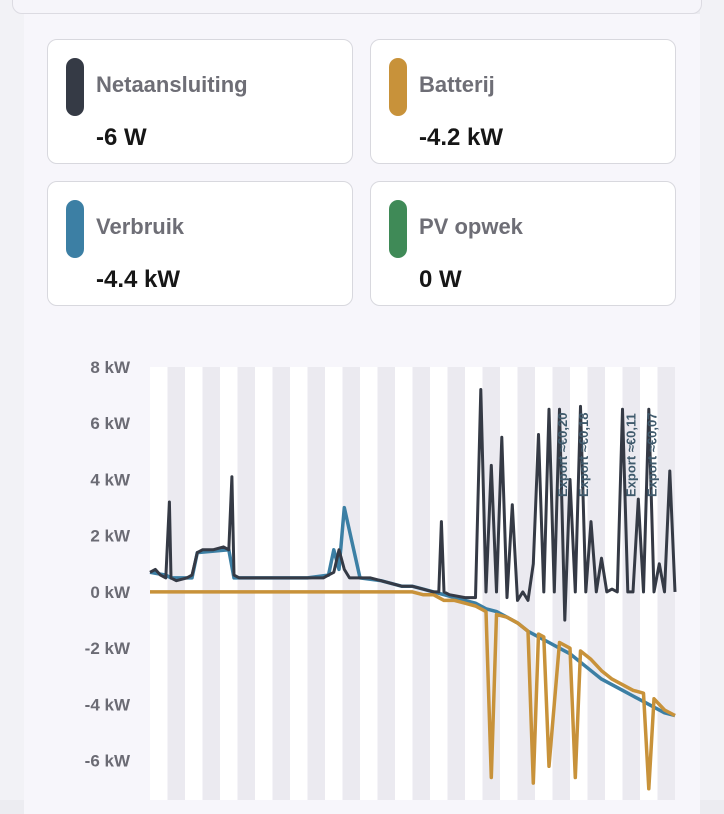 The height and width of the screenshot is (814, 724). Describe the element at coordinates (110, 367) in the screenshot. I see `y-tick-label: 8 kW` at that location.